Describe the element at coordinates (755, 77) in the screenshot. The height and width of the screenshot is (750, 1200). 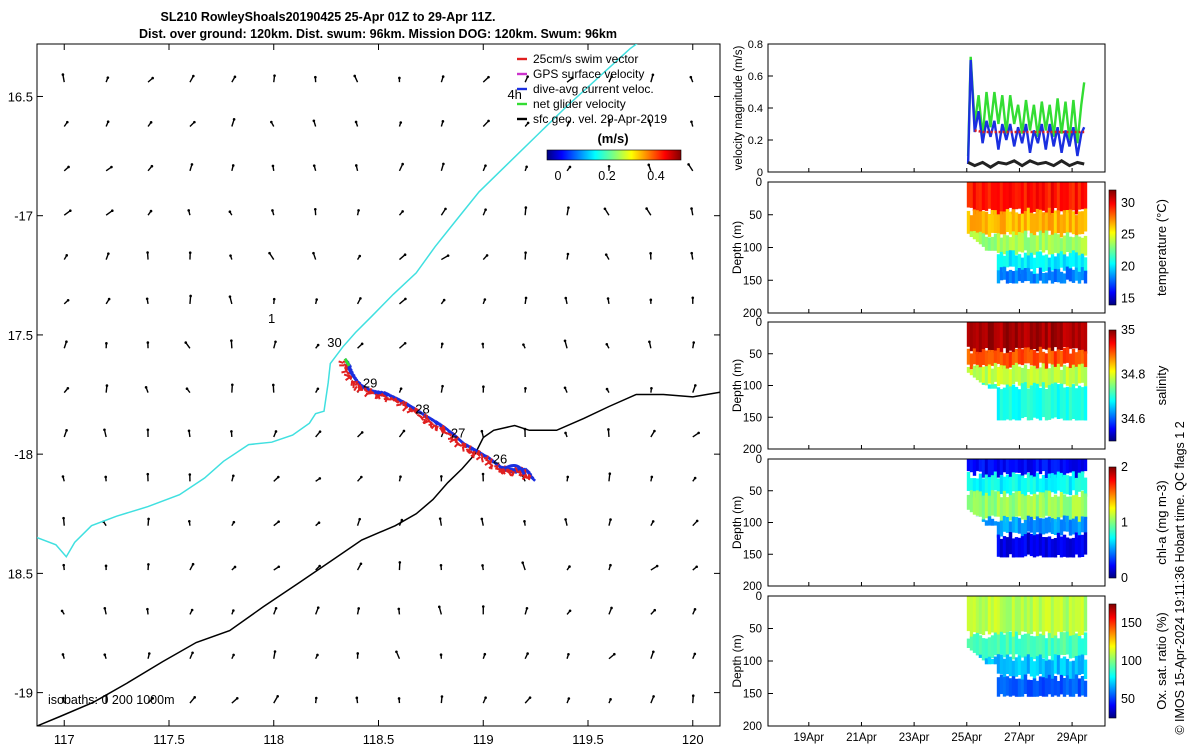
I see `velocity-y-tick-label: 0.6` at that location.